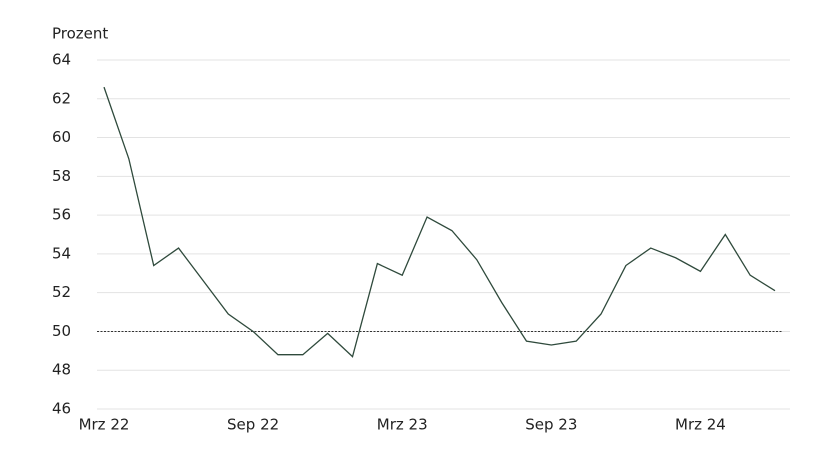  Describe the element at coordinates (61, 253) in the screenshot. I see `y-tick-label: 54` at that location.